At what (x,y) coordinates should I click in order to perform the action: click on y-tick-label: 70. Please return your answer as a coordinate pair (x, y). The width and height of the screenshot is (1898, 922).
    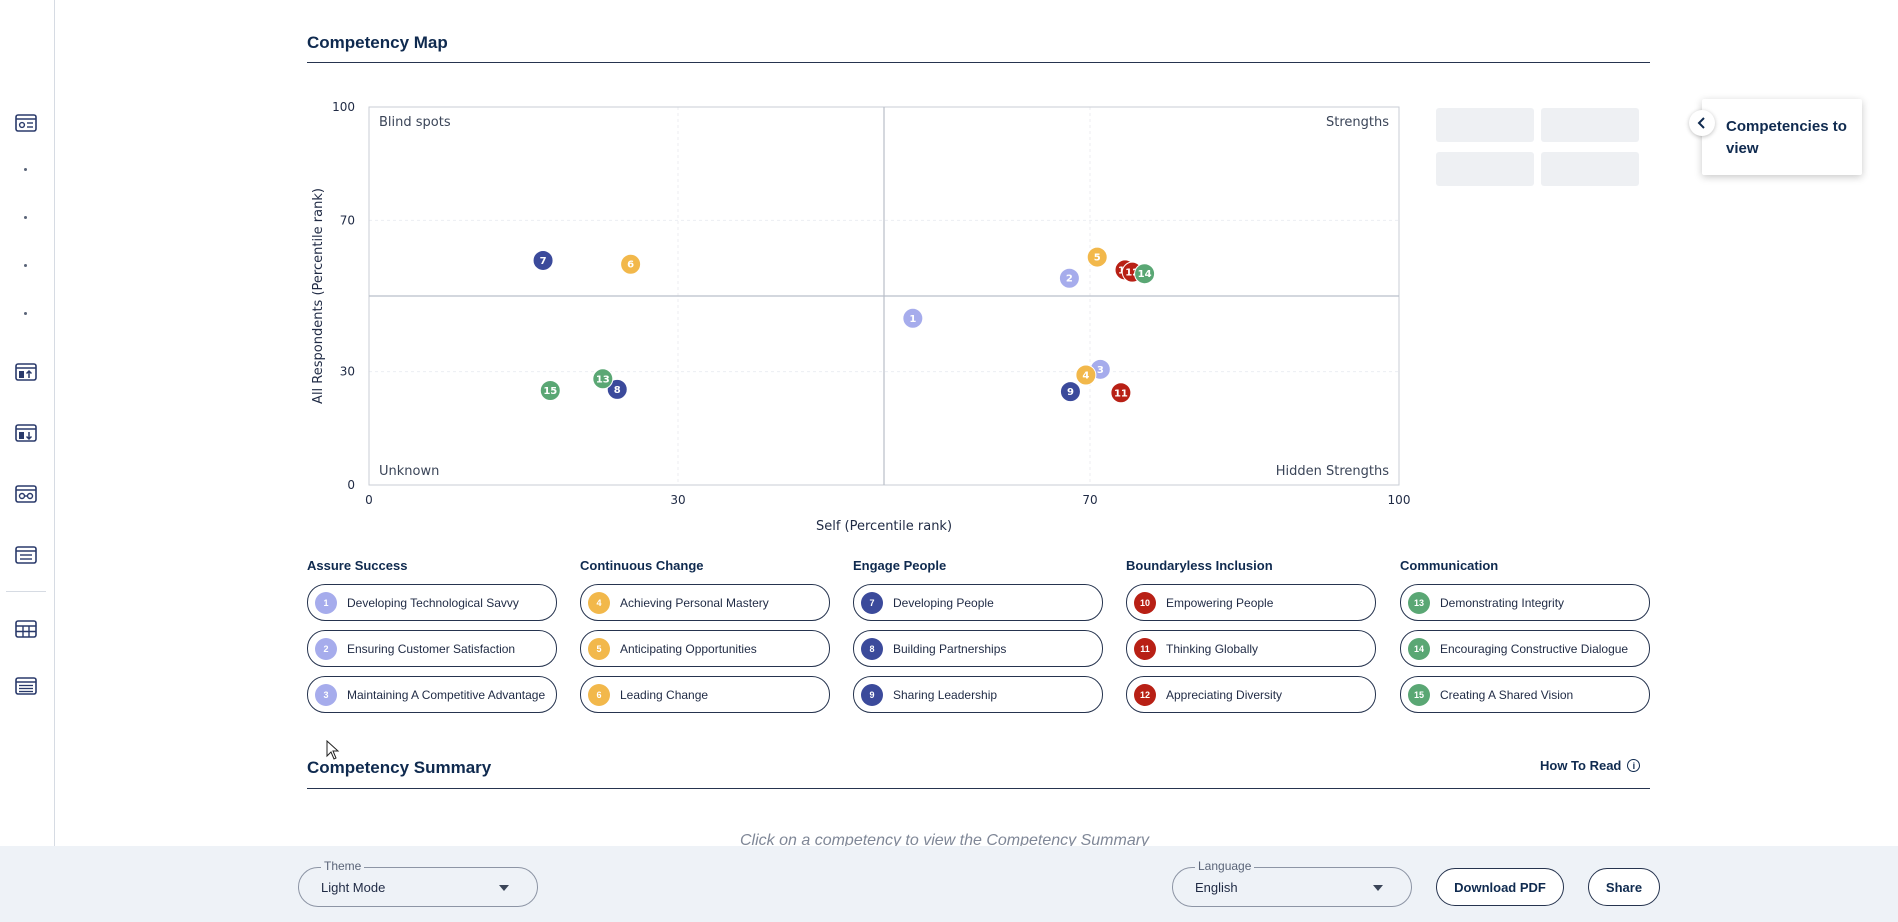
    Looking at the image, I should click on (347, 220).